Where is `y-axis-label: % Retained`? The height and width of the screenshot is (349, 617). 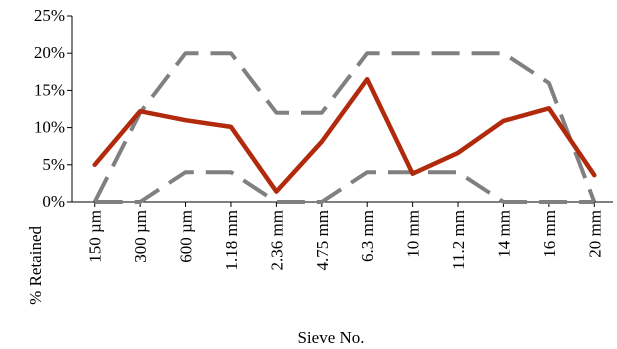
y-axis-label: % Retained is located at coordinates (35, 265).